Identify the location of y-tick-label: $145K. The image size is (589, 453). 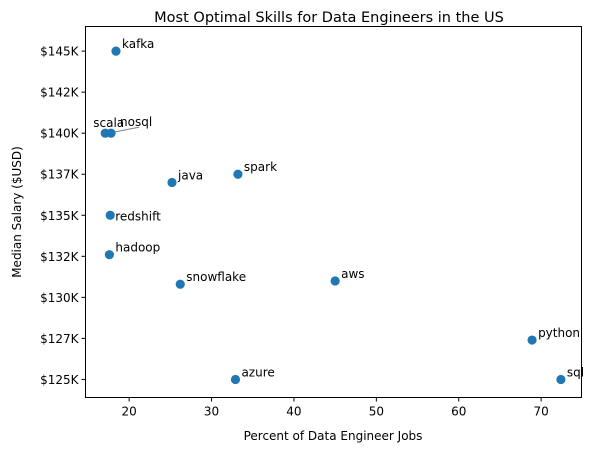
(60, 52).